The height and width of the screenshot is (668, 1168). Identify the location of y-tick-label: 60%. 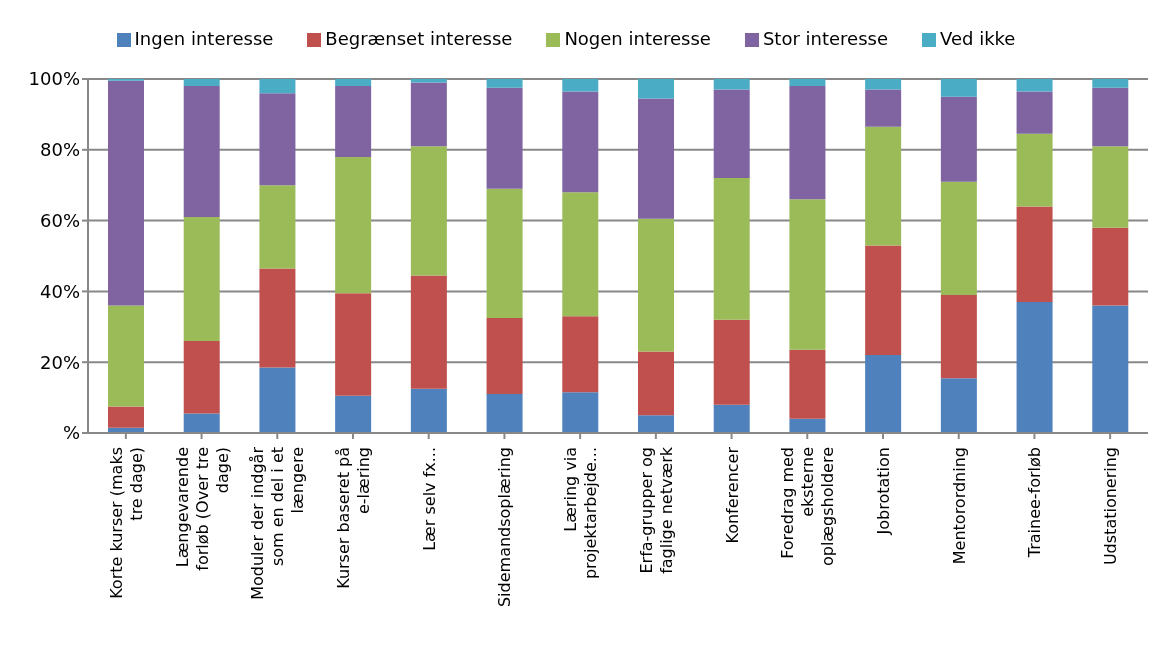
(59, 220).